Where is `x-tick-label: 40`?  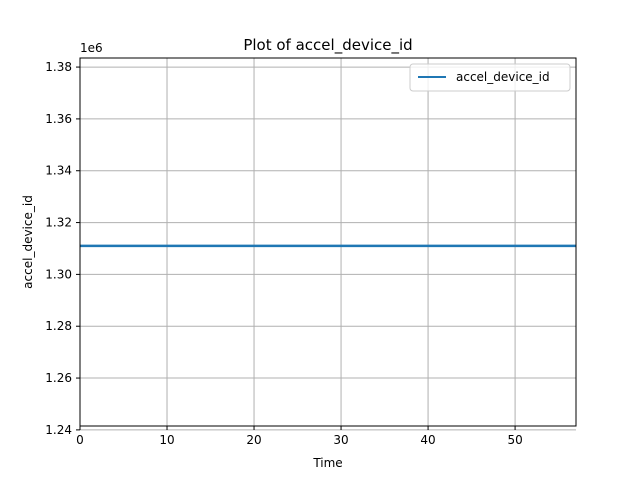 x-tick-label: 40 is located at coordinates (427, 440).